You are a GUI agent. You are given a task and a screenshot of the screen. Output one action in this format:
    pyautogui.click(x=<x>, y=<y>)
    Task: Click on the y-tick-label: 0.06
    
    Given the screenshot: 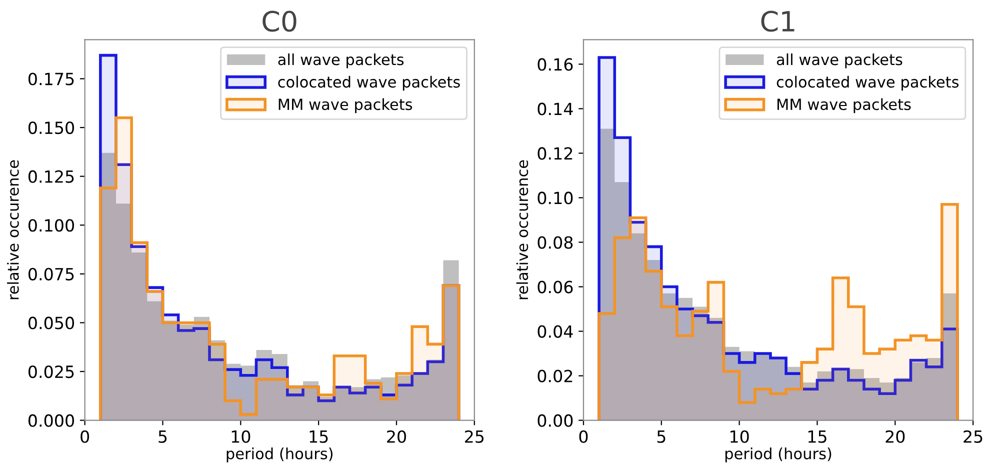 What is the action you would take?
    pyautogui.click(x=555, y=287)
    